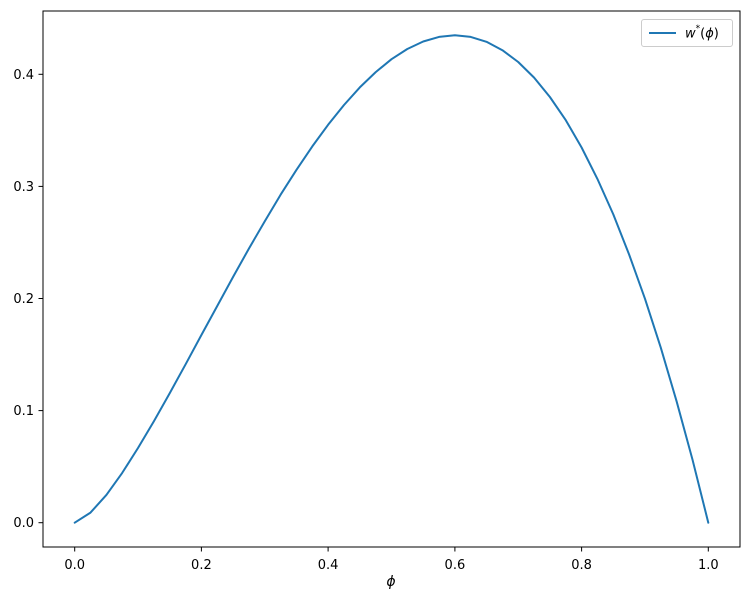  I want to click on x-tick-label: 1.0, so click(708, 565).